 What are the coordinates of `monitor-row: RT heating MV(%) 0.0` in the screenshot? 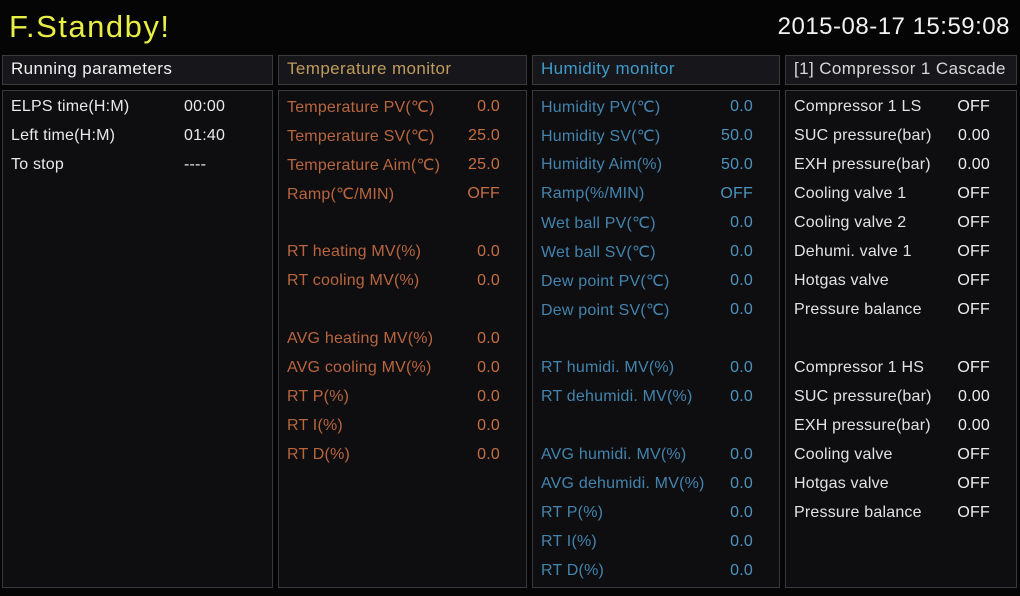 It's located at (402, 251).